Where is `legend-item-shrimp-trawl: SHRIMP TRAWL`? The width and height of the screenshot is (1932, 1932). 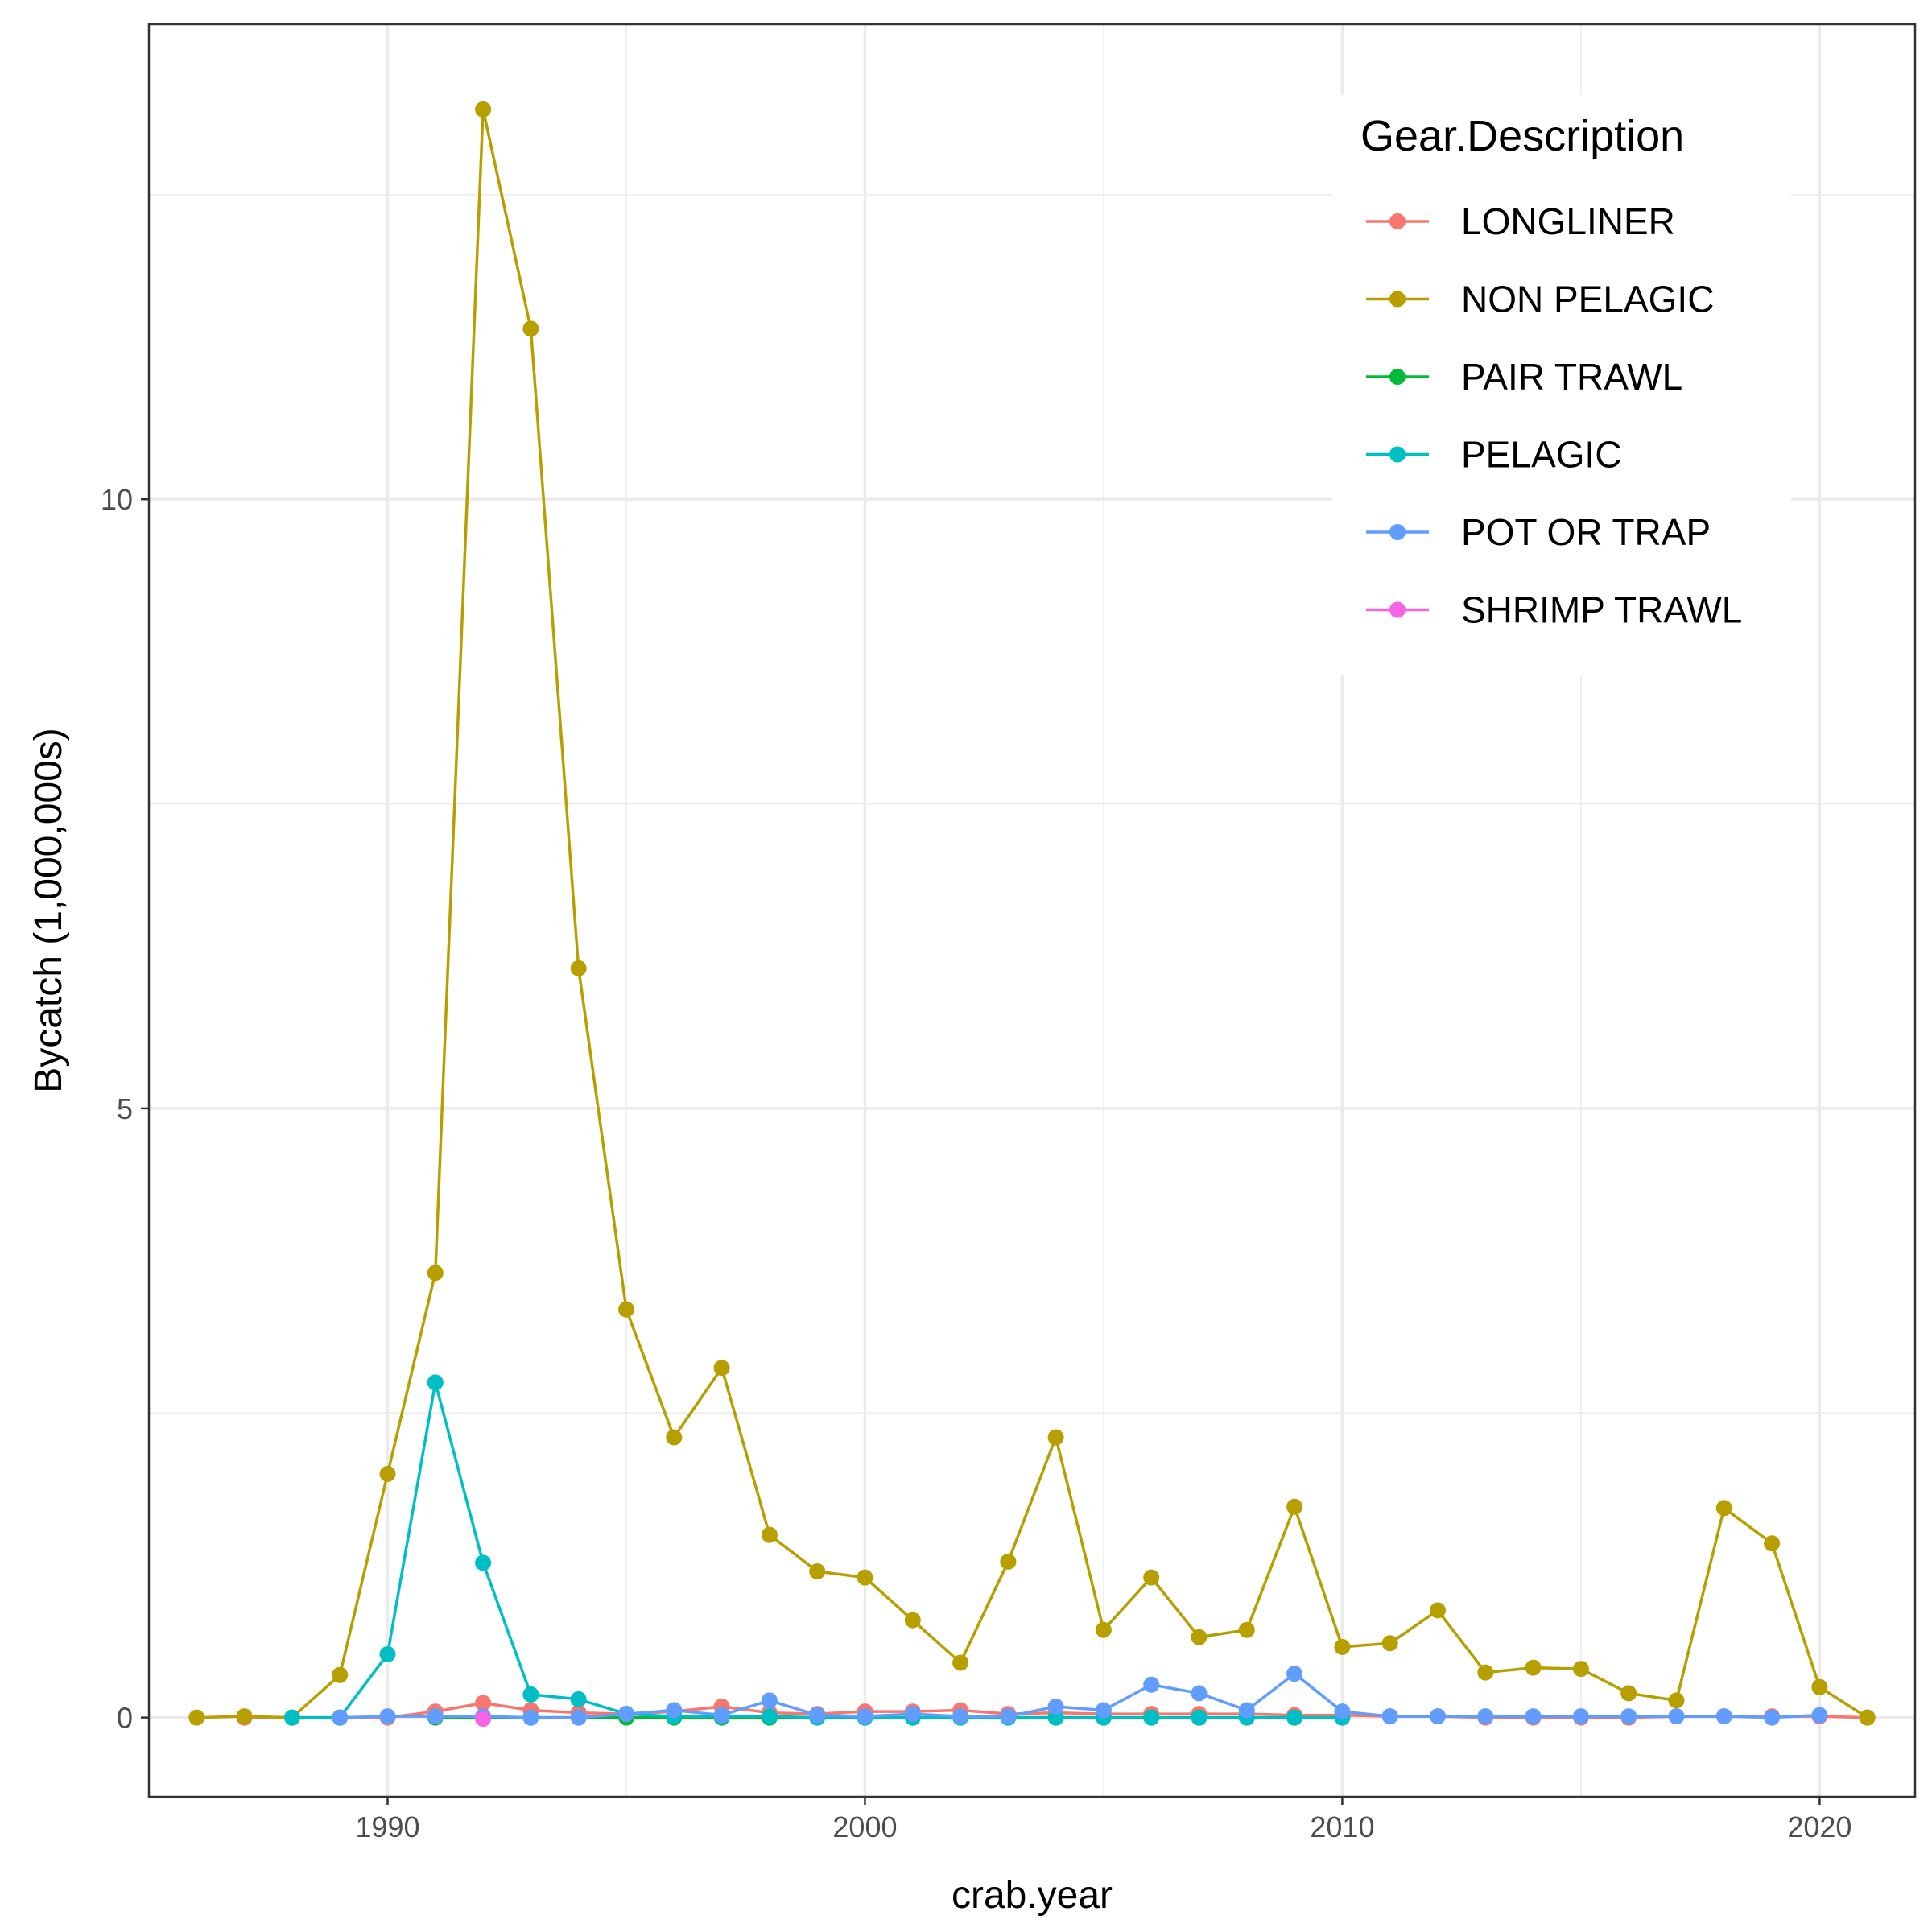 legend-item-shrimp-trawl: SHRIMP TRAWL is located at coordinates (1554, 610).